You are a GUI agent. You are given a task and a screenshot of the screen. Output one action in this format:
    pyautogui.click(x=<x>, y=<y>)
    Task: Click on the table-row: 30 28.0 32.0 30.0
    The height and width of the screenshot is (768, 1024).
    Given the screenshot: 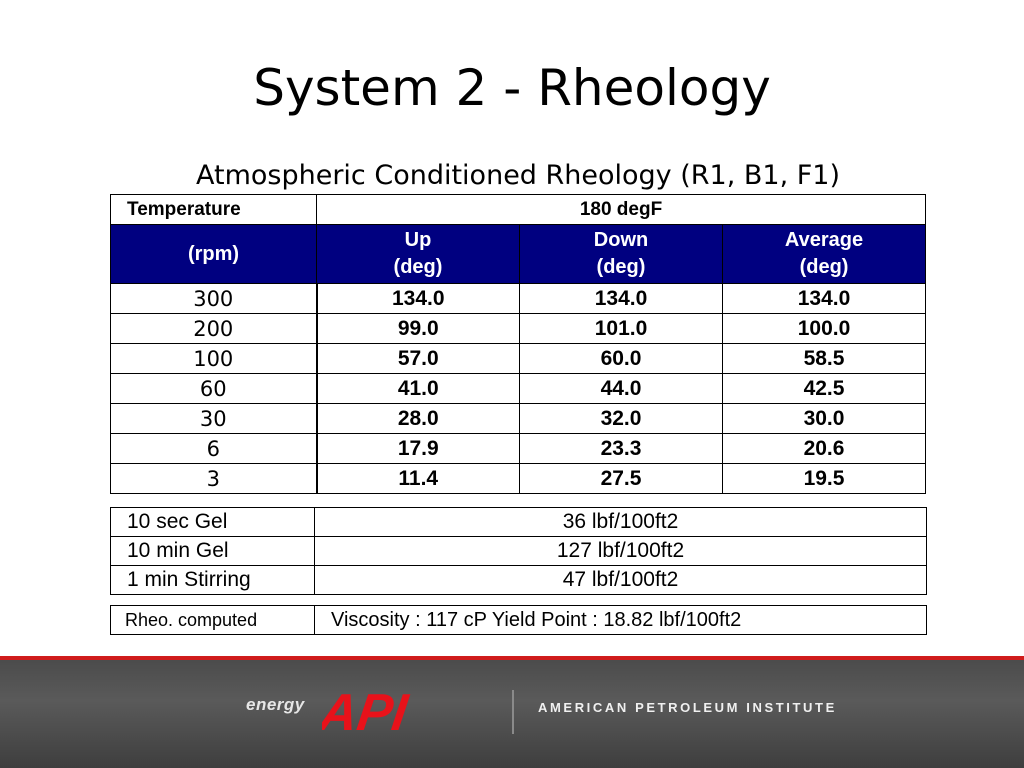 What is the action you would take?
    pyautogui.click(x=518, y=418)
    